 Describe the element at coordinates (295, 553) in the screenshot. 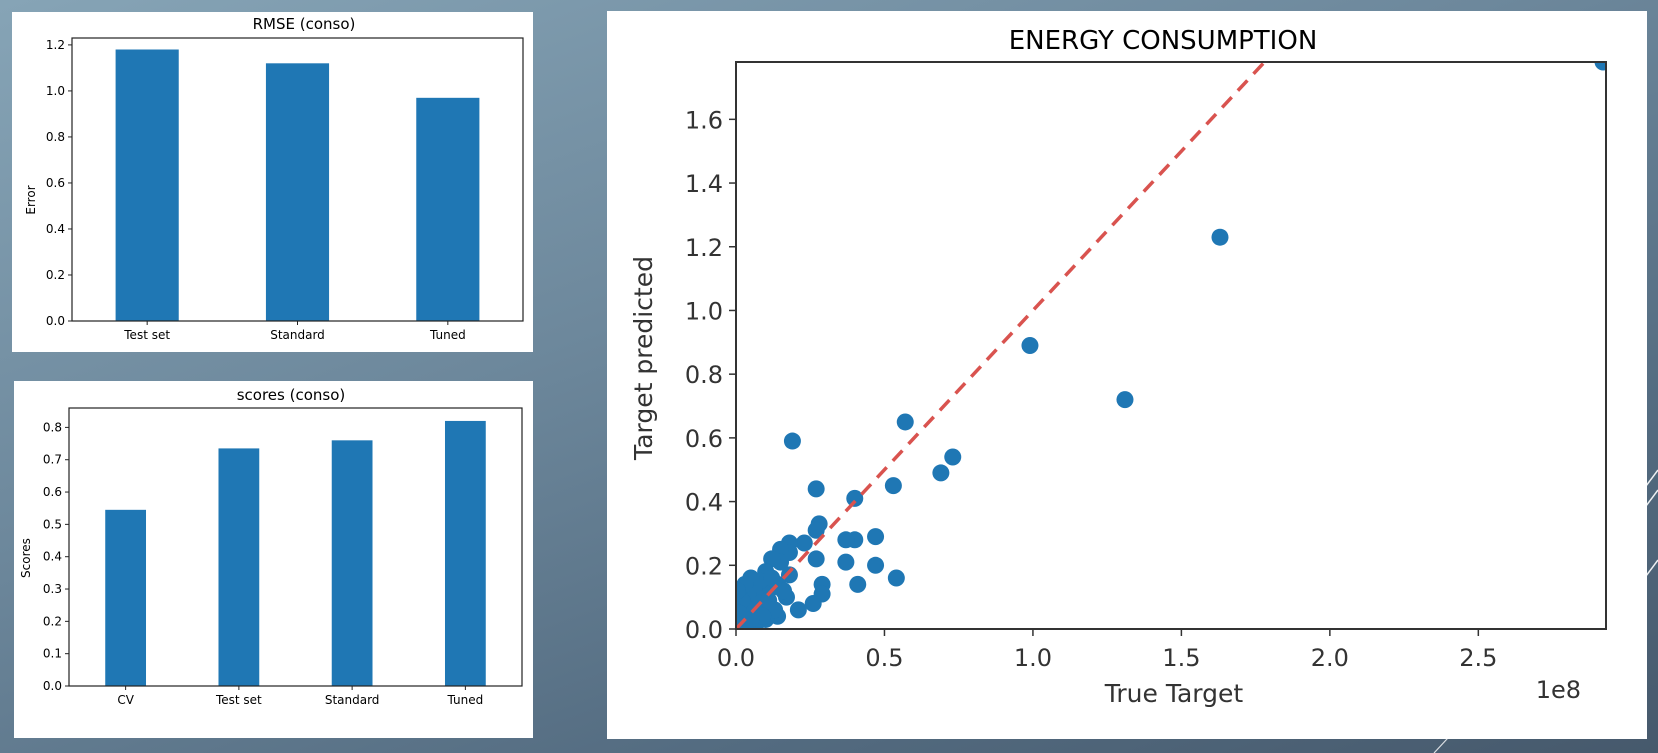

I see `scores-bars-group` at that location.